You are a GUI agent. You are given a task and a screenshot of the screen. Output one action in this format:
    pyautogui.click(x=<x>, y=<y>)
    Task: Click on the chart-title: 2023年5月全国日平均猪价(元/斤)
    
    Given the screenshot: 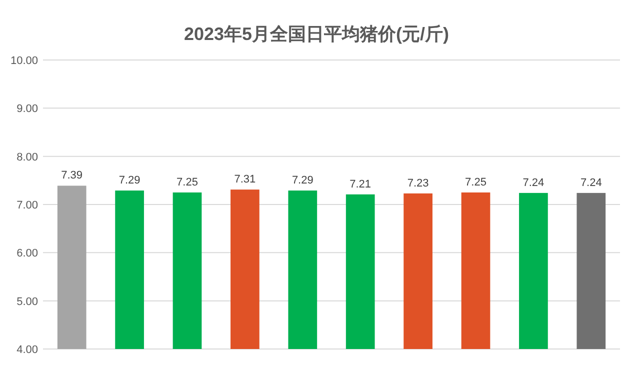 What is the action you would take?
    pyautogui.click(x=317, y=34)
    